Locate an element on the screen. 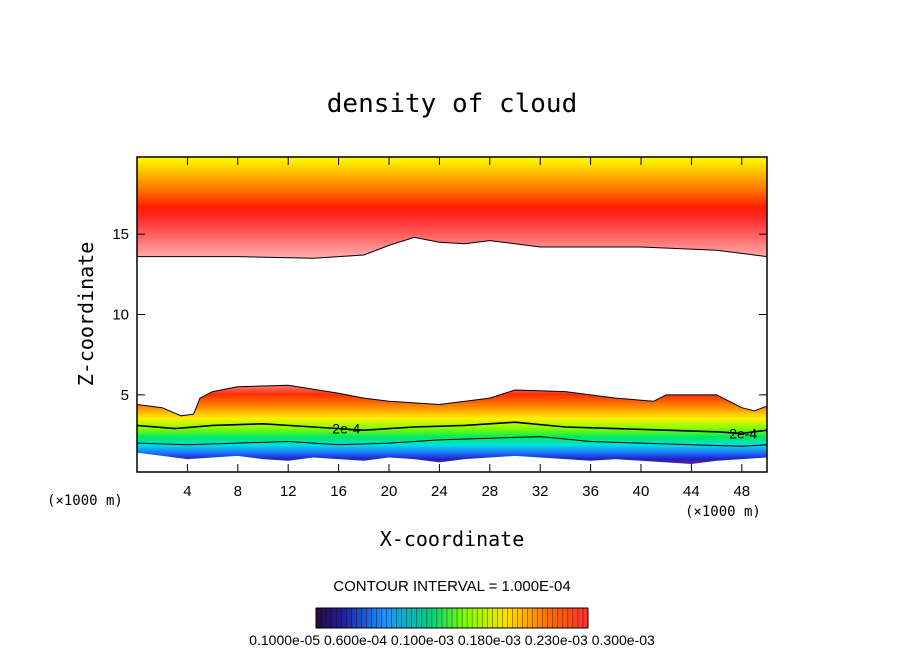 The height and width of the screenshot is (654, 904). lower-layer-top-contour is located at coordinates (452, 400).